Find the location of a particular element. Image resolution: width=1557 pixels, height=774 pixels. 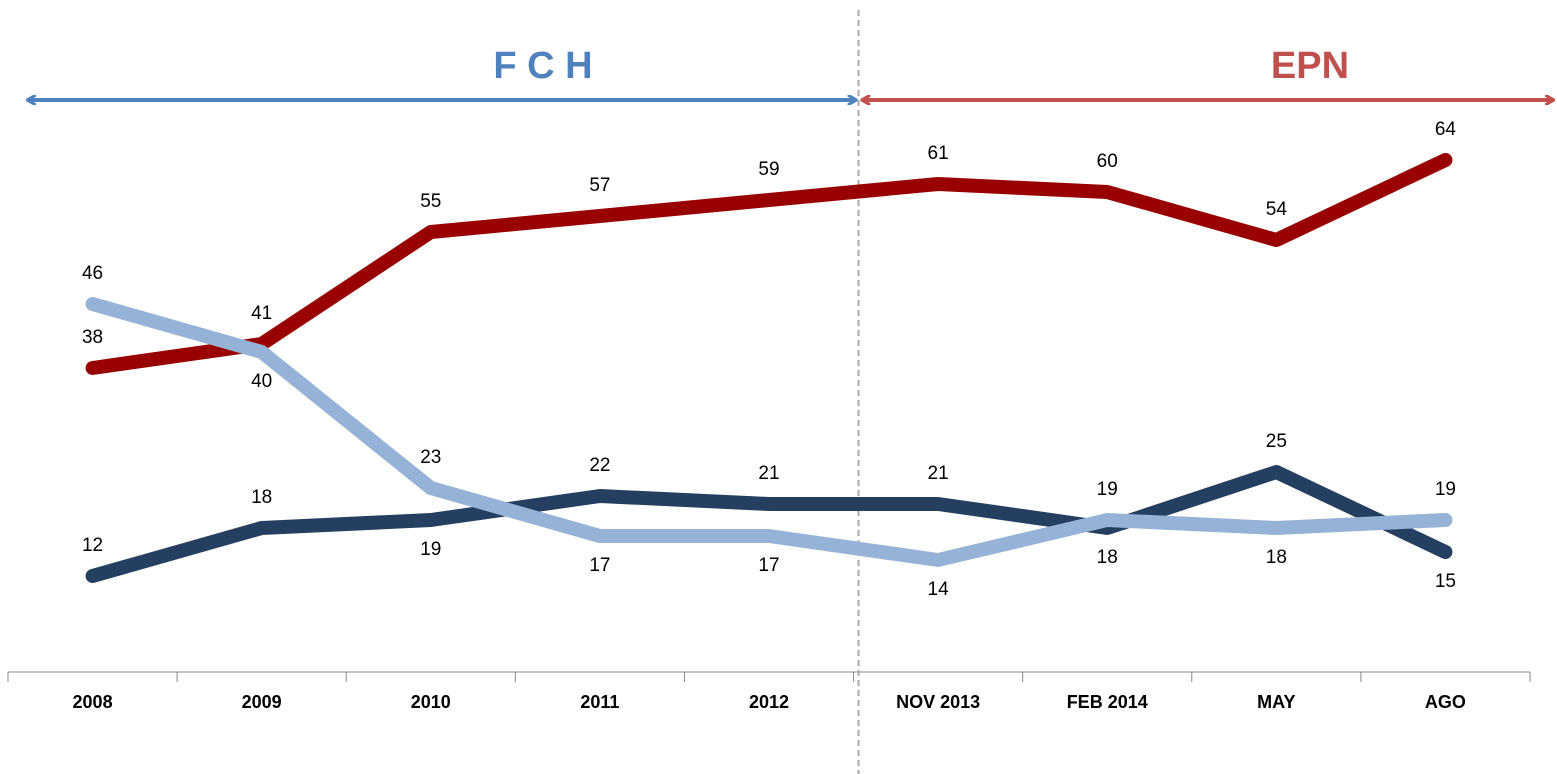

value-label: 57 is located at coordinates (599, 185).